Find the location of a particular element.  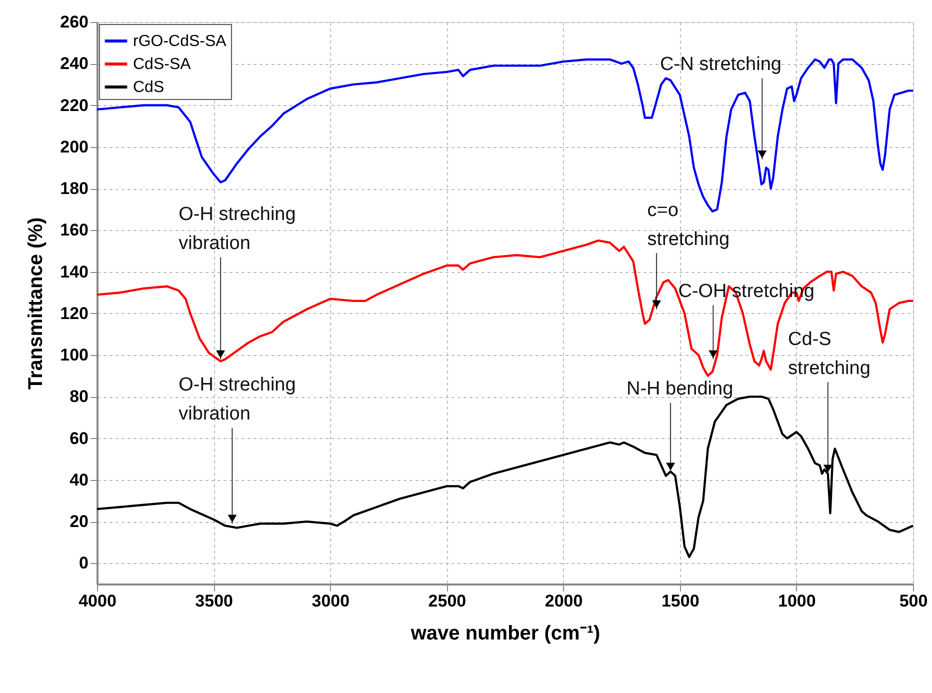

legend-label: CdS is located at coordinates (148, 87).